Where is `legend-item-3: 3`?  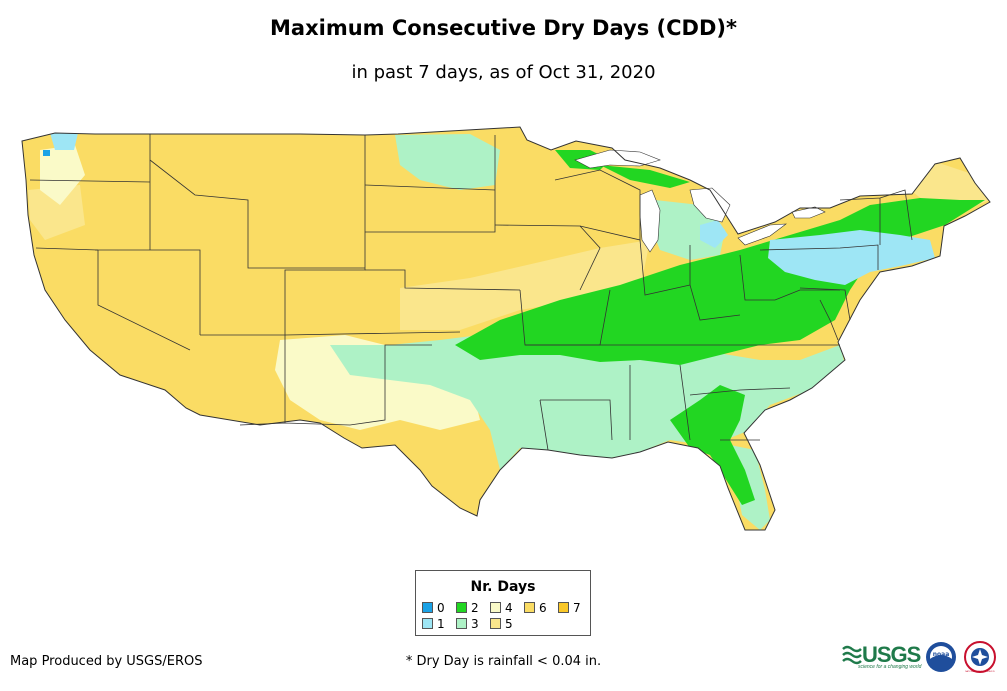
legend-item-3: 3 is located at coordinates (467, 624).